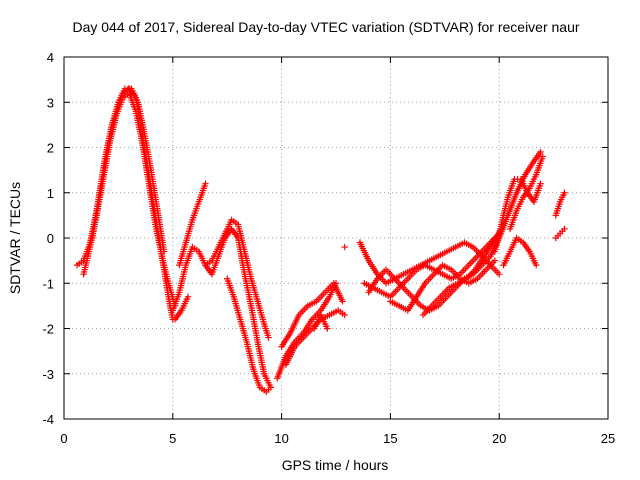 Image resolution: width=640 pixels, height=480 pixels. Describe the element at coordinates (48, 419) in the screenshot. I see `y-tick-label: -4` at that location.